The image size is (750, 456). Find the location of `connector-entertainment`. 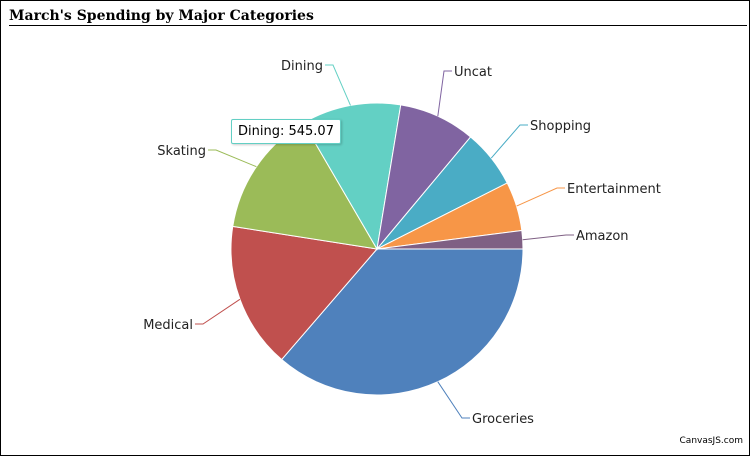

connector-entertainment is located at coordinates (540, 197).